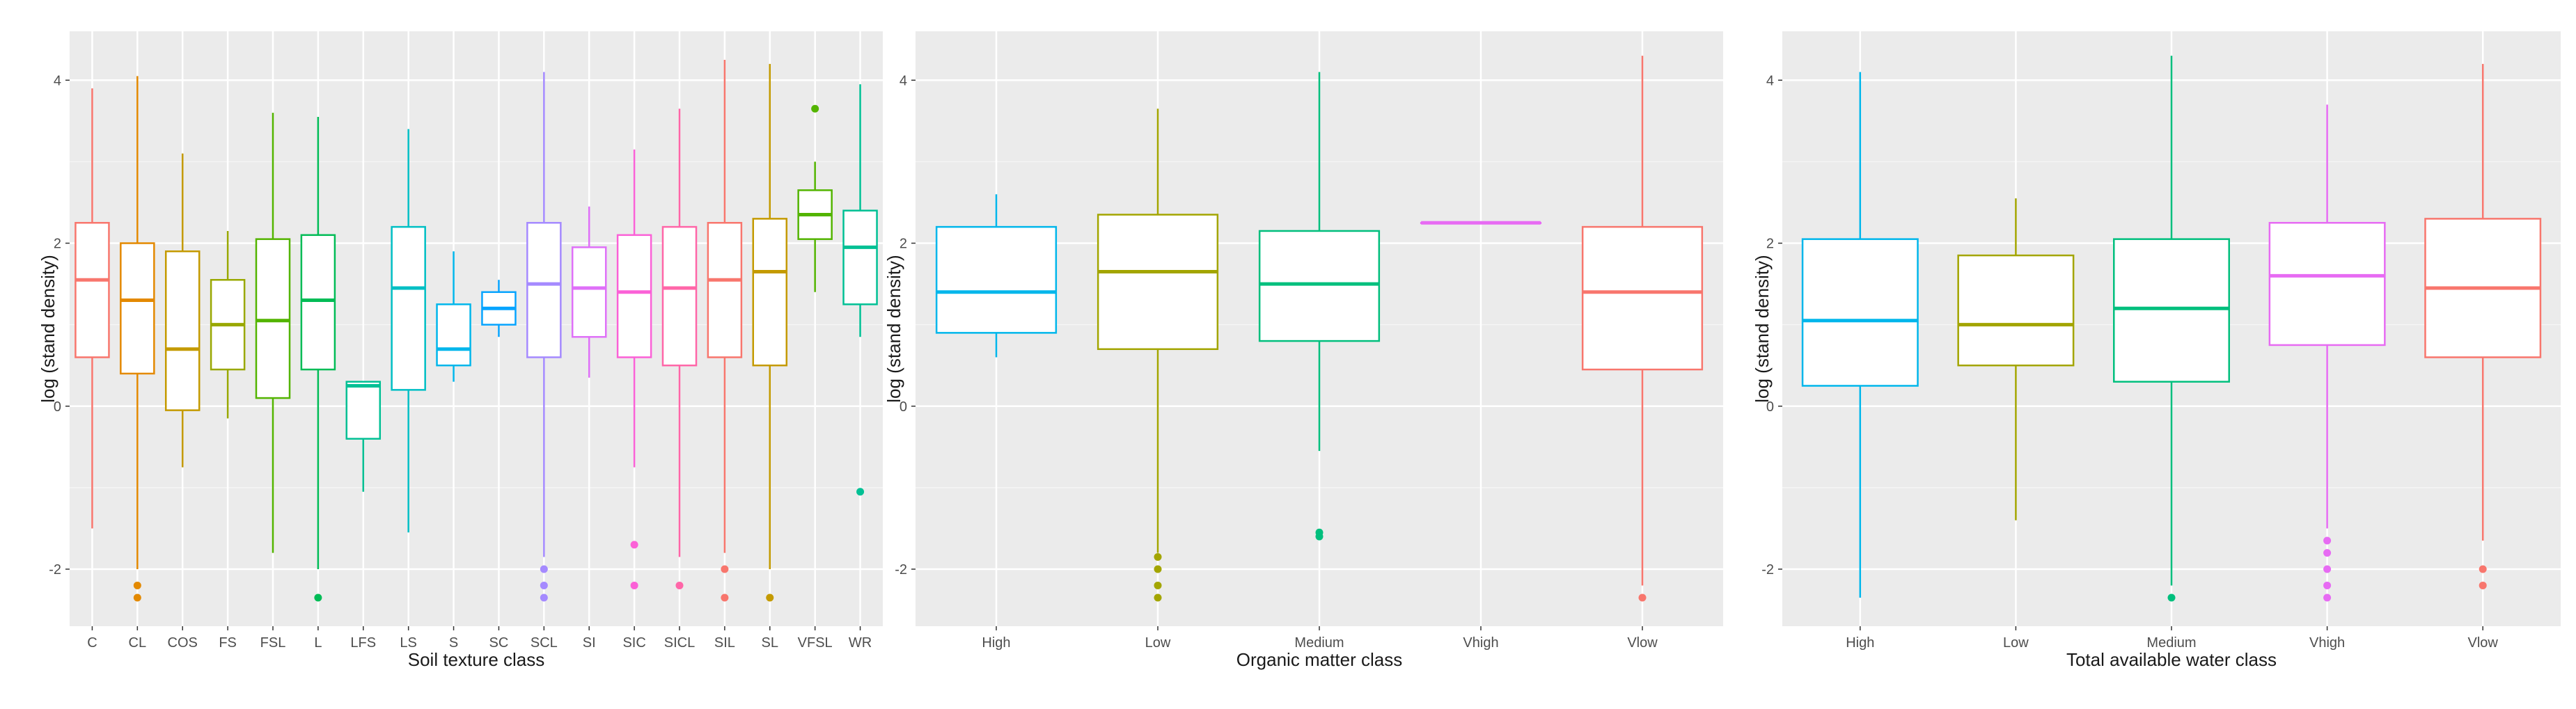 The width and height of the screenshot is (2576, 709). What do you see at coordinates (679, 349) in the screenshot?
I see `box-SICL` at bounding box center [679, 349].